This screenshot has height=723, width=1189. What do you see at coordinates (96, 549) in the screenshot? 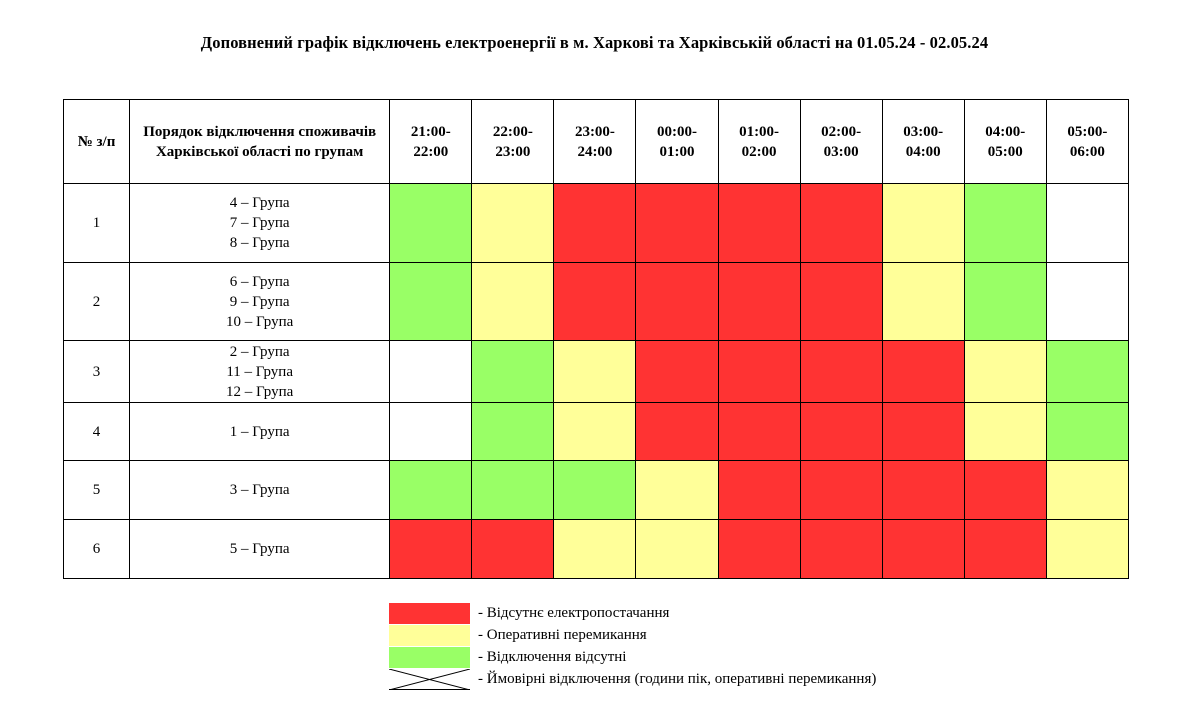
I see `row-number: 6` at bounding box center [96, 549].